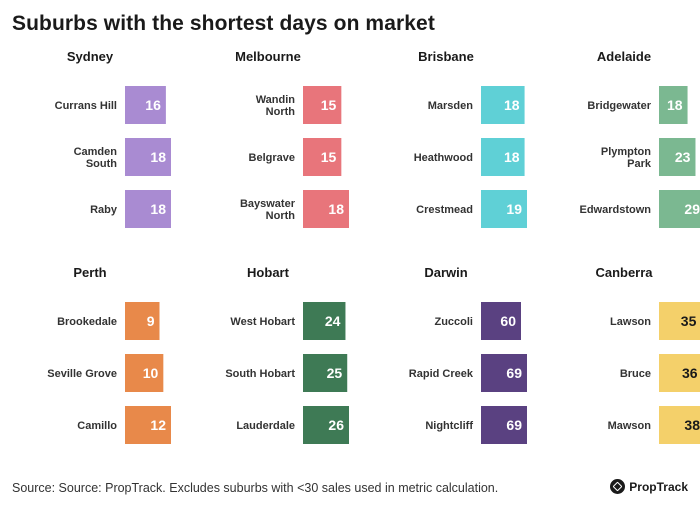  I want to click on category-label-canberra-3: Mawson, so click(630, 426).